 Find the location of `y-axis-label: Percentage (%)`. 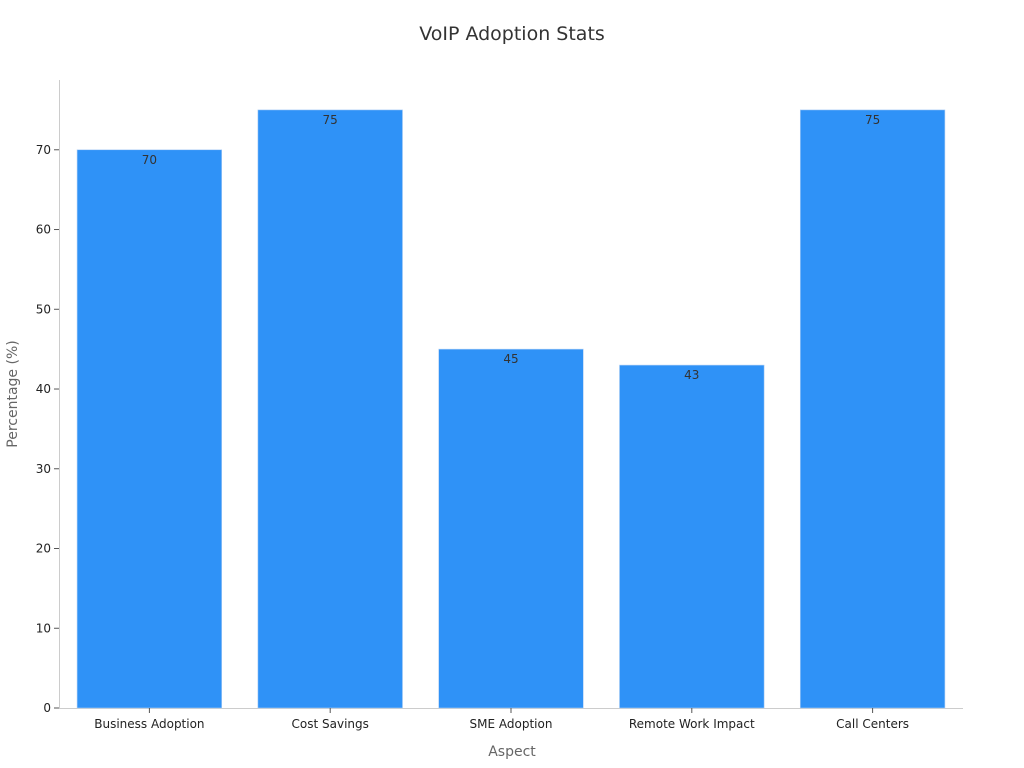

y-axis-label: Percentage (%) is located at coordinates (13, 393).